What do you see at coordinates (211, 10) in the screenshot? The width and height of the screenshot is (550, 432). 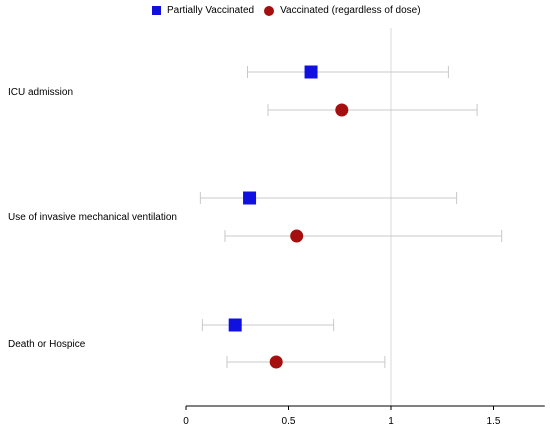 I see `legend-label-partially-vaccinated: Partially Vaccinated` at bounding box center [211, 10].